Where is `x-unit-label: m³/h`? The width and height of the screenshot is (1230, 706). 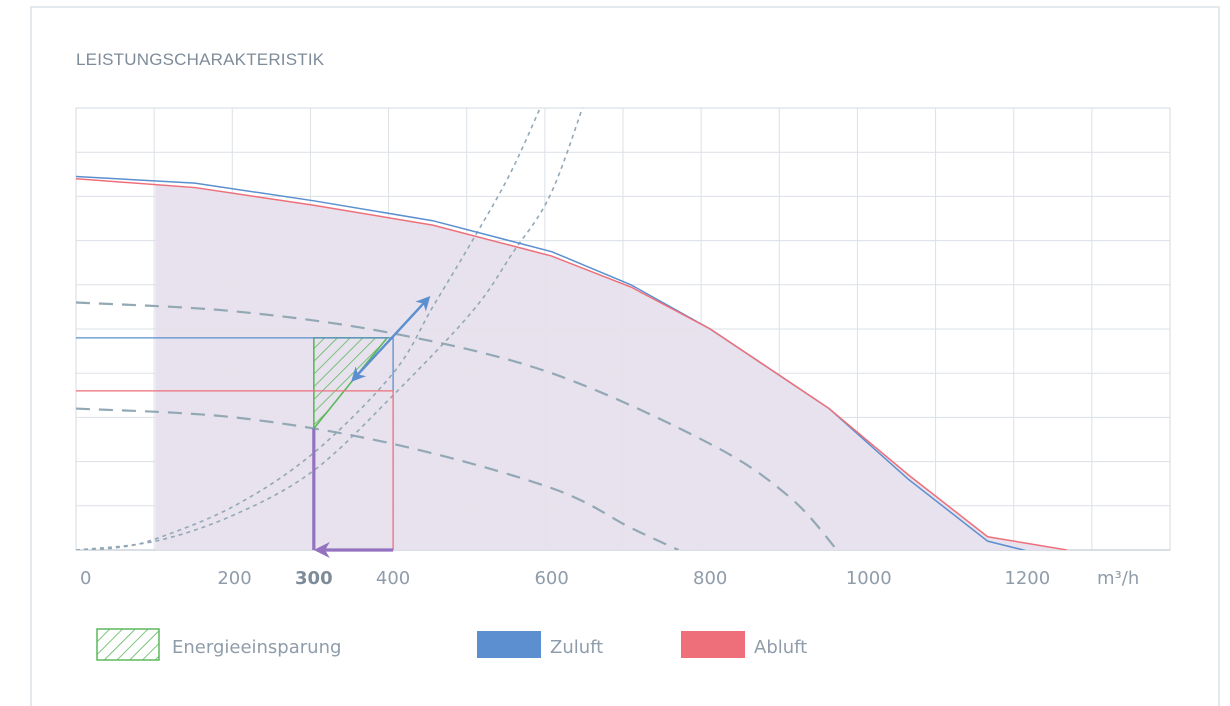 x-unit-label: m³/h is located at coordinates (1118, 578).